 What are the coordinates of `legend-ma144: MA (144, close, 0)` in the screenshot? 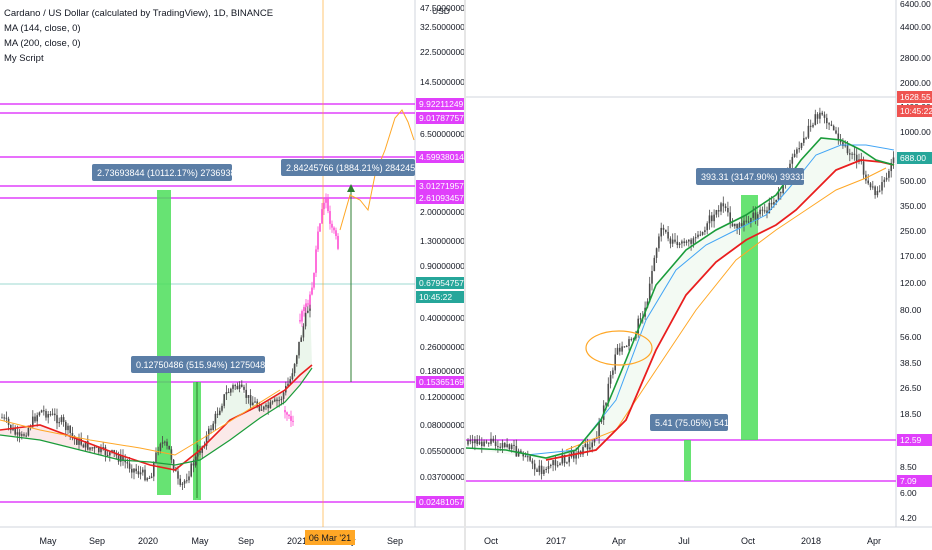 It's located at (42, 28).